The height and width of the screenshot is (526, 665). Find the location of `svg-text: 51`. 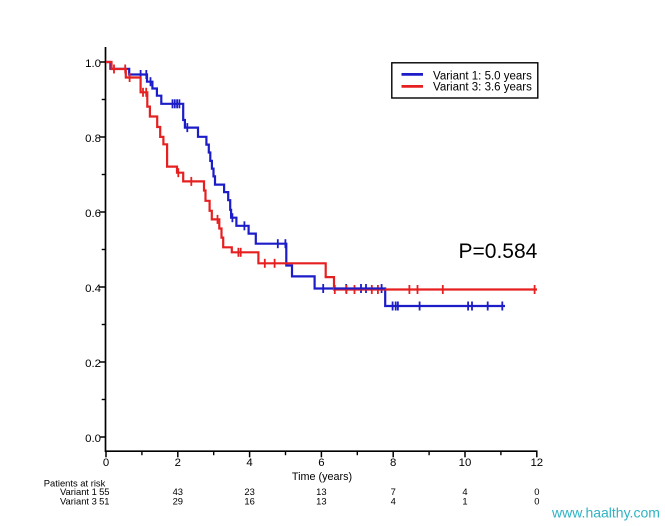

svg-text: 51 is located at coordinates (104, 500).